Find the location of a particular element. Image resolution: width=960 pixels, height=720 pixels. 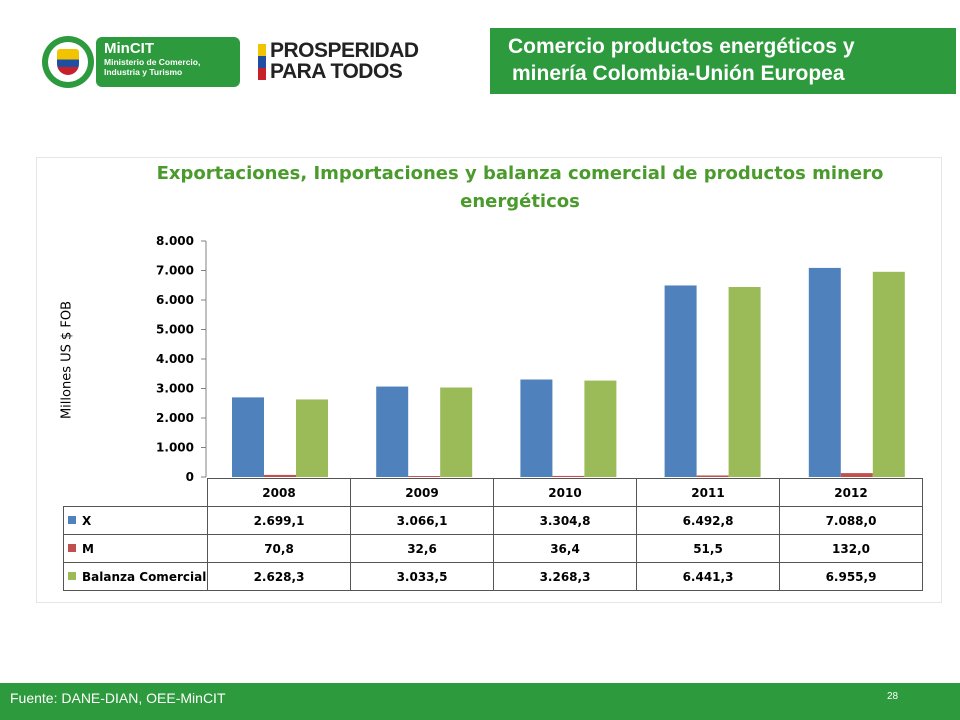

y-tick-label: 8.000 is located at coordinates (175, 241).